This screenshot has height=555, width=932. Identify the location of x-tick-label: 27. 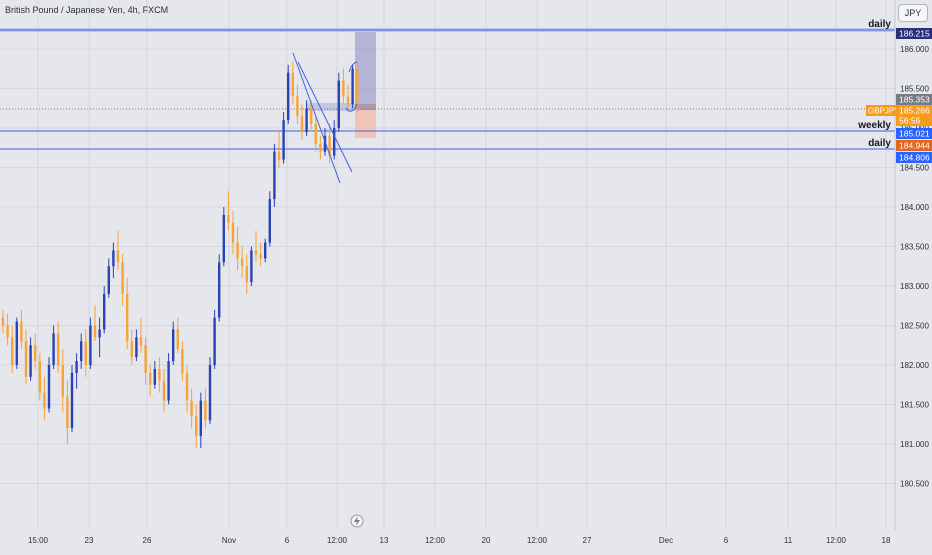
(587, 540).